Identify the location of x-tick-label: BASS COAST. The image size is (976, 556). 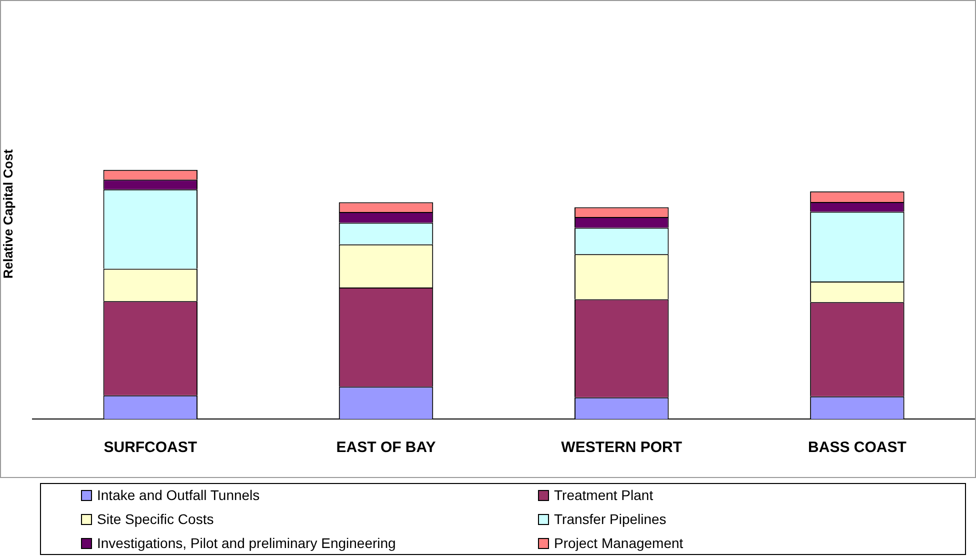
(857, 447).